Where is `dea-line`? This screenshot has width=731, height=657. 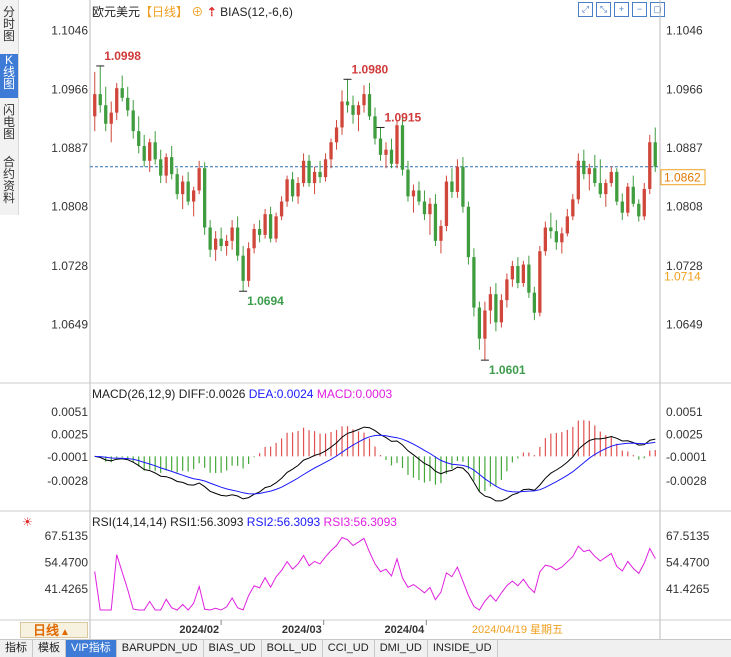
dea-line is located at coordinates (375, 464).